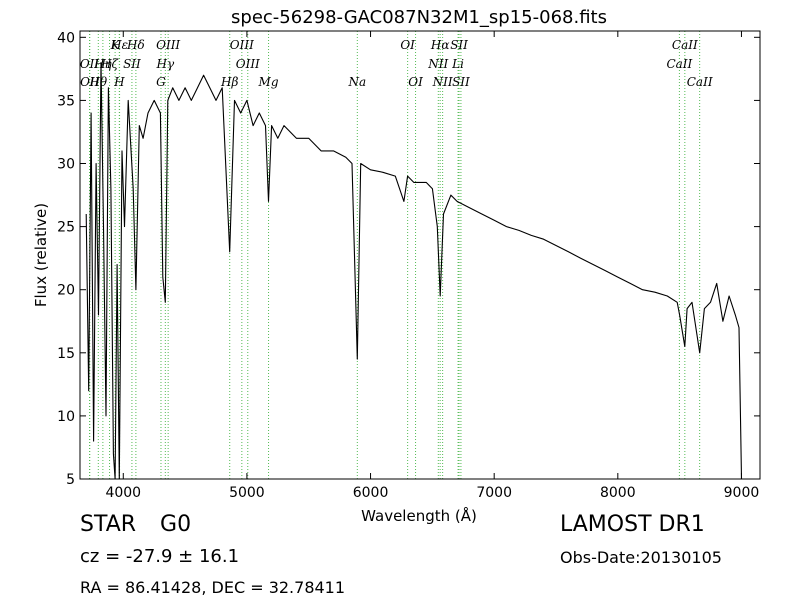  Describe the element at coordinates (109, 64) in the screenshot. I see `line-label: Hζ` at that location.